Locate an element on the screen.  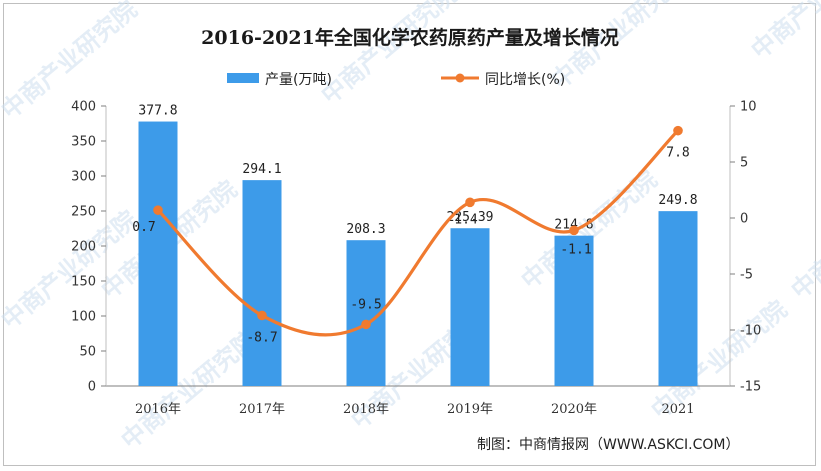
y-axis-right-ticks: -15 -10 -5 0 5 10 is located at coordinates (745, 247).